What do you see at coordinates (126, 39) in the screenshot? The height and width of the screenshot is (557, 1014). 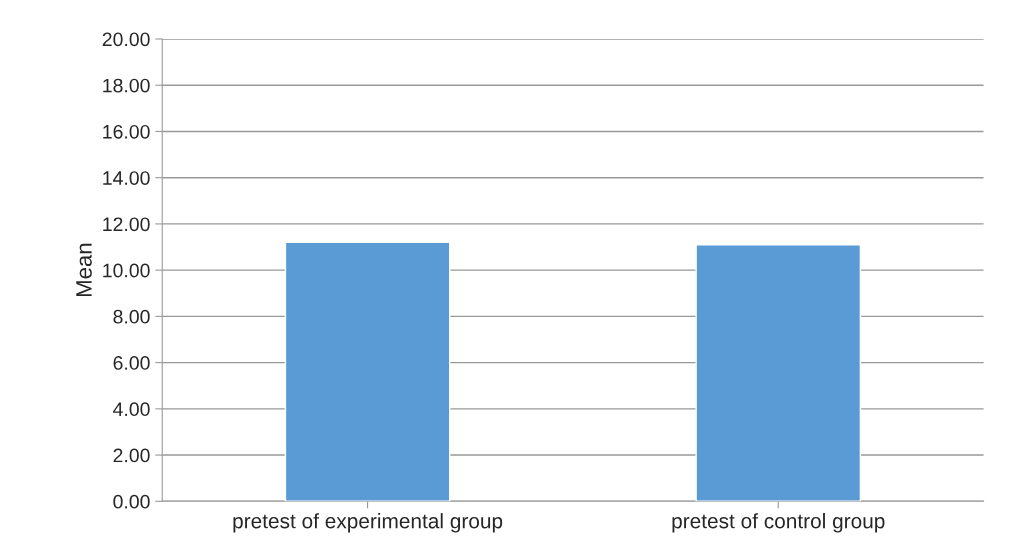 I see `y-tick-label: 20.00` at bounding box center [126, 39].